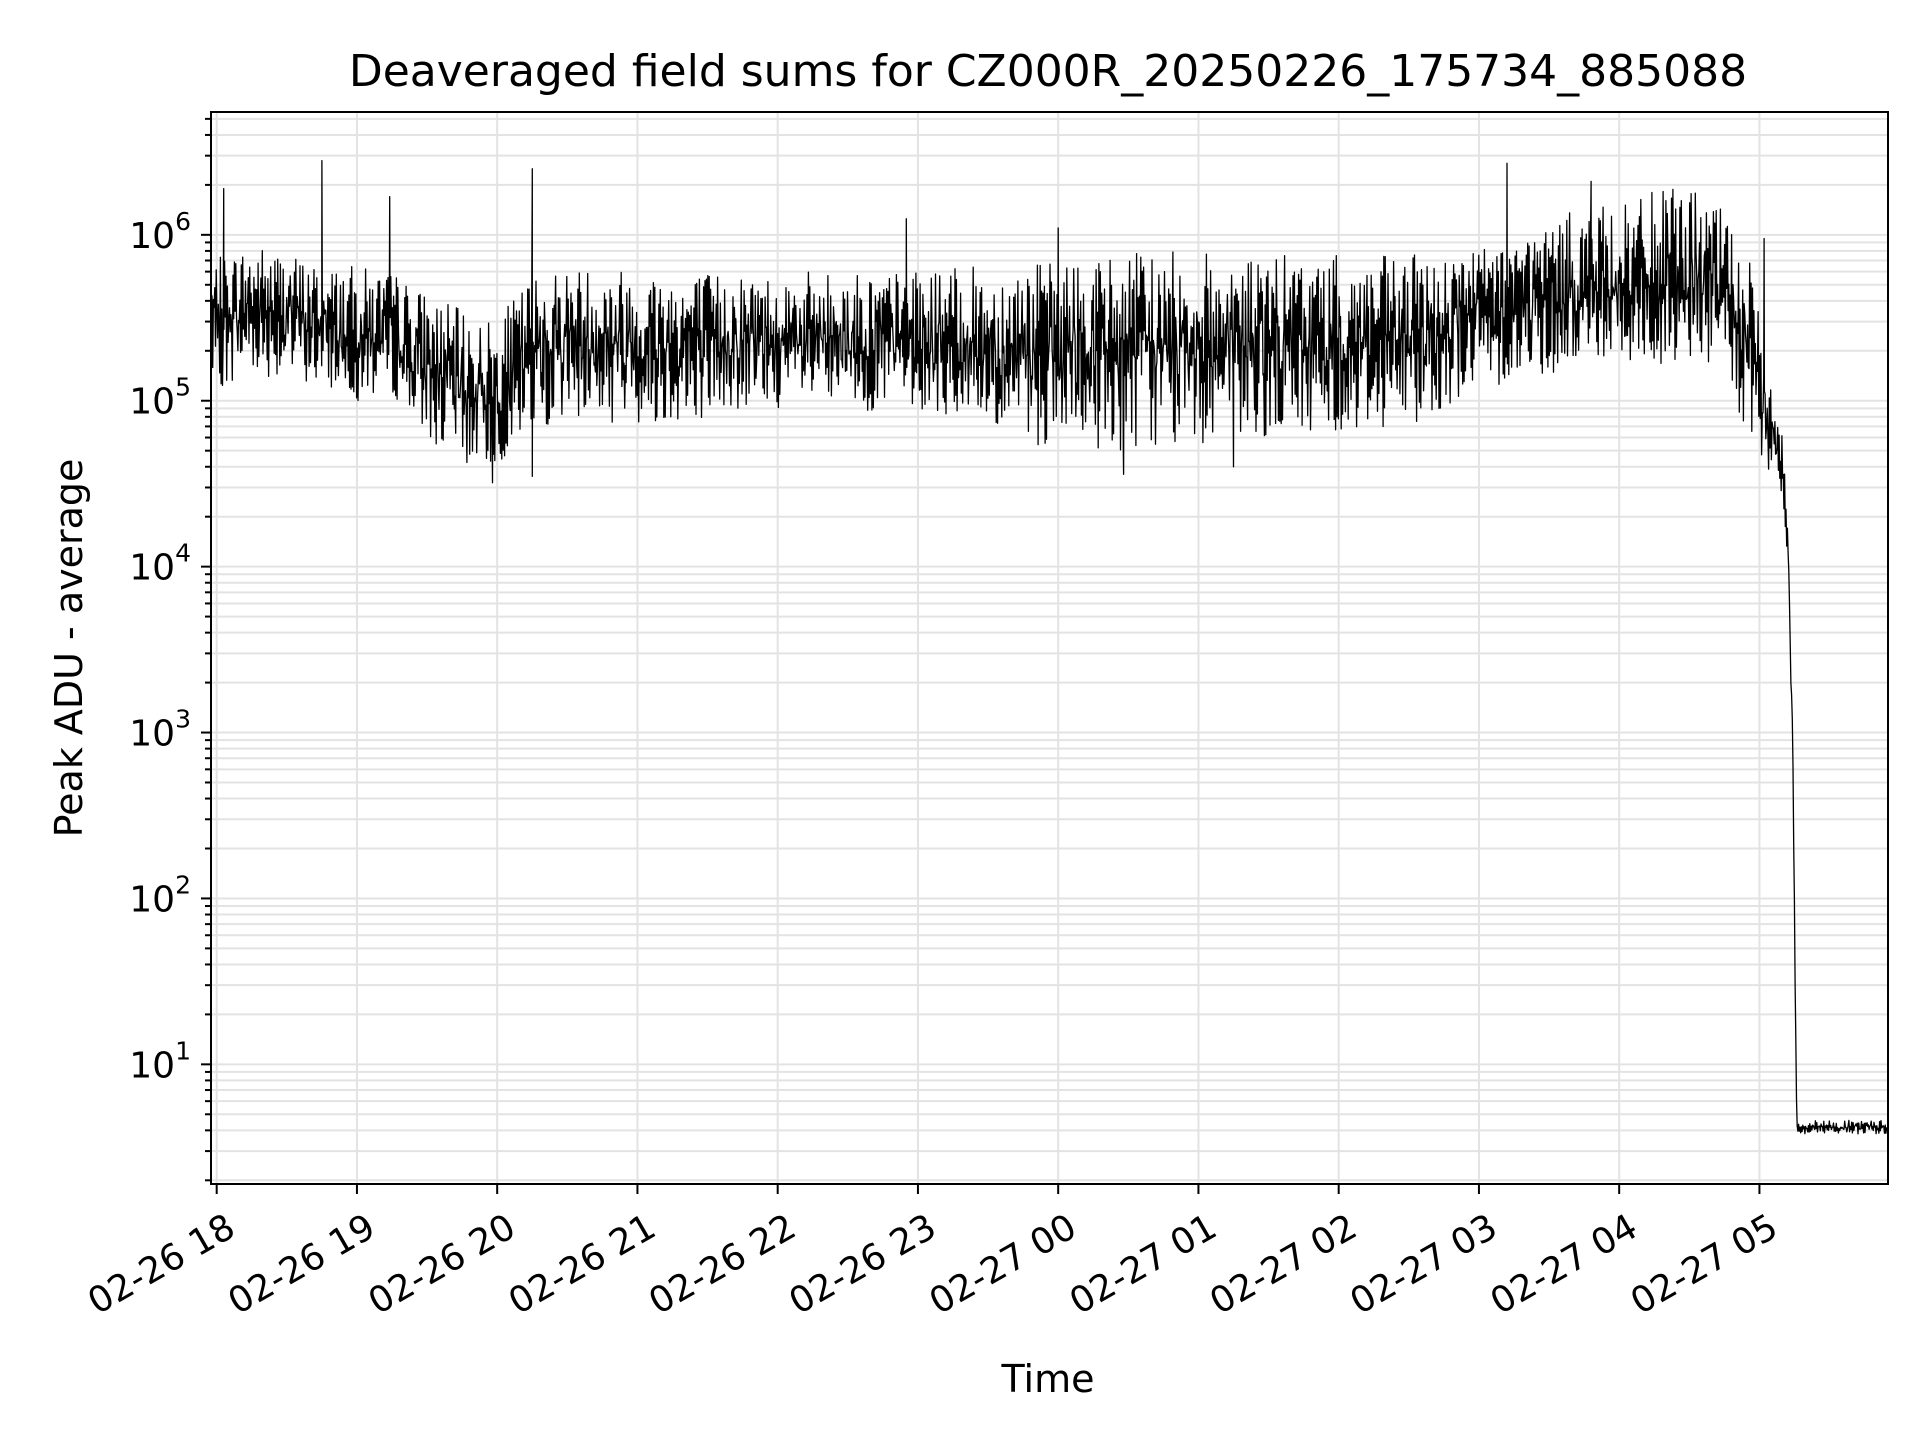  What do you see at coordinates (183, 719) in the screenshot?
I see `y-tick-exponent: 3` at bounding box center [183, 719].